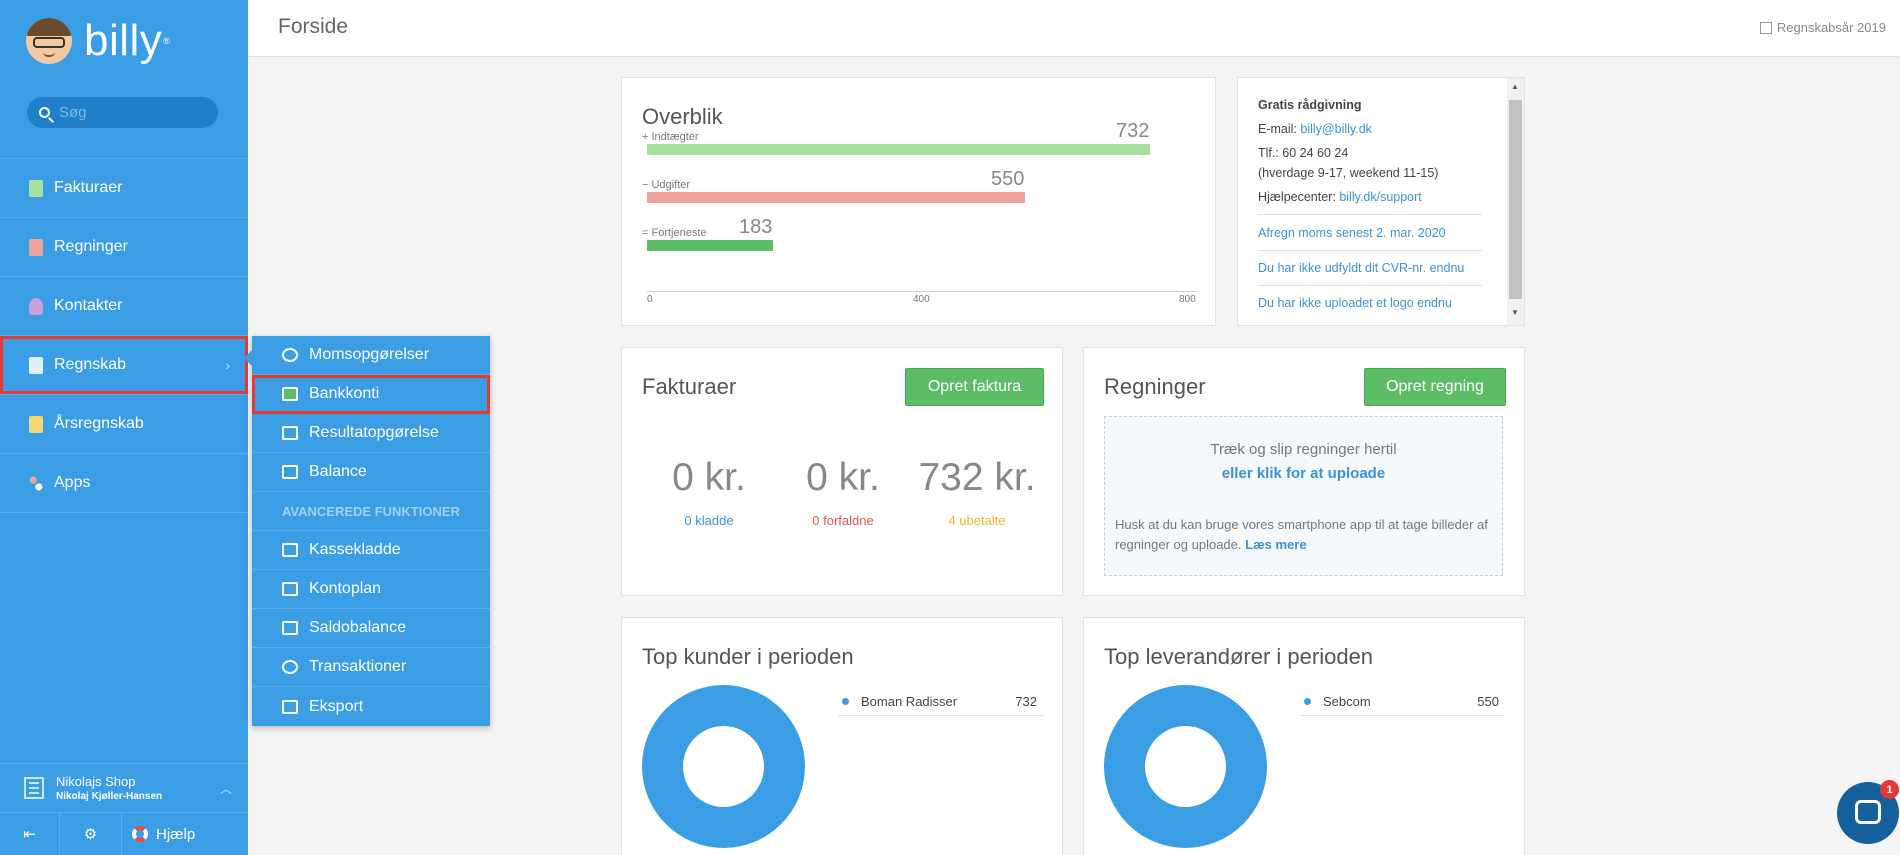 This screenshot has width=1900, height=855. I want to click on submenu-item-momsopgorelser: Momsopgørelser, so click(371, 355).